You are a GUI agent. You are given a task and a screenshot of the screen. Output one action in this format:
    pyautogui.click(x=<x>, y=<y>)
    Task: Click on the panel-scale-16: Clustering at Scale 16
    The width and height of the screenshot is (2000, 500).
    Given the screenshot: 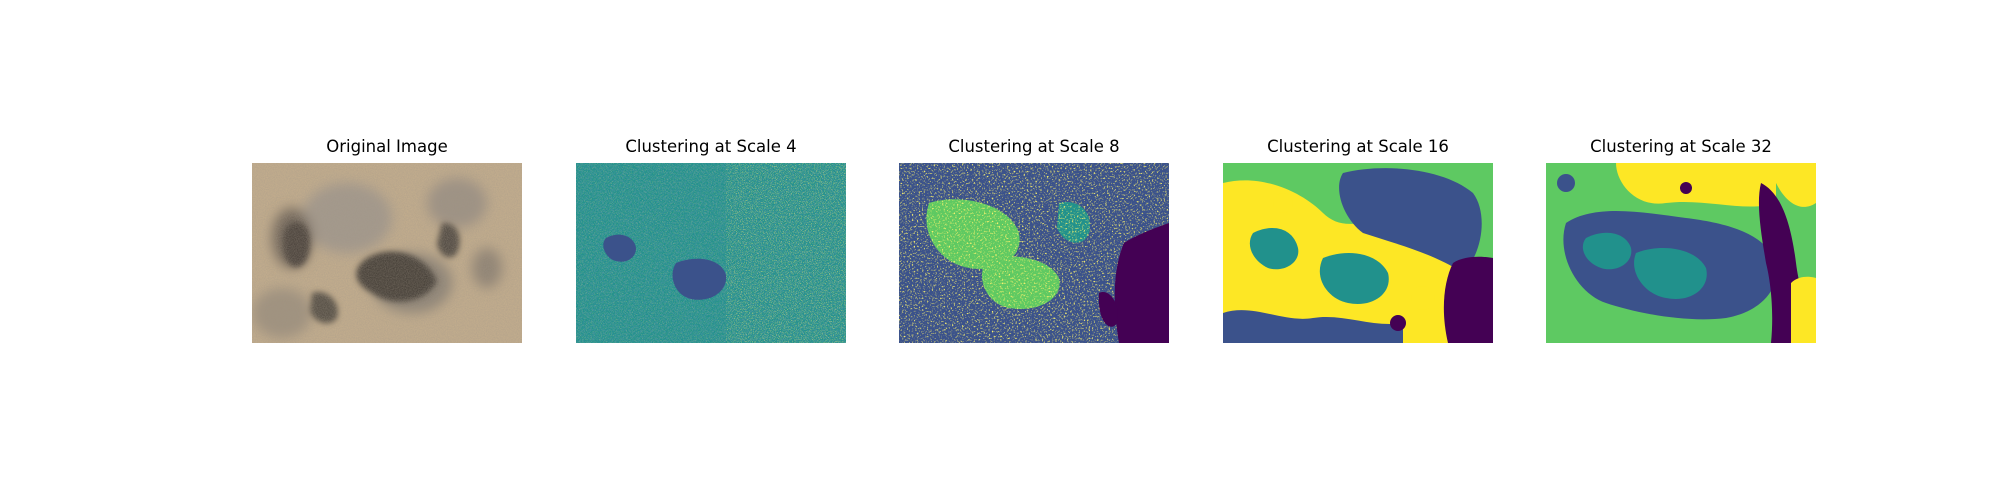 What is the action you would take?
    pyautogui.click(x=1358, y=239)
    